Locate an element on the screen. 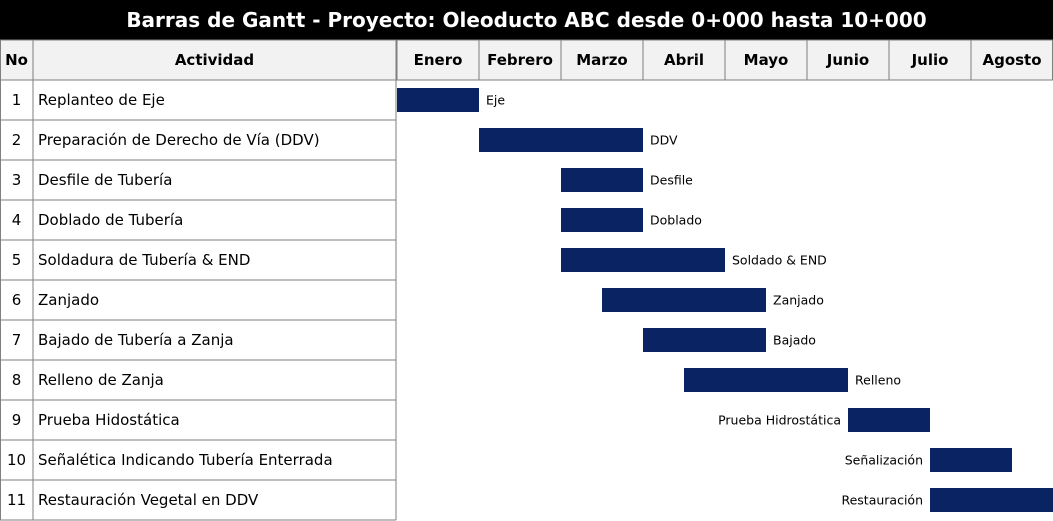 The height and width of the screenshot is (521, 1053). task-no: 7 is located at coordinates (17, 340).